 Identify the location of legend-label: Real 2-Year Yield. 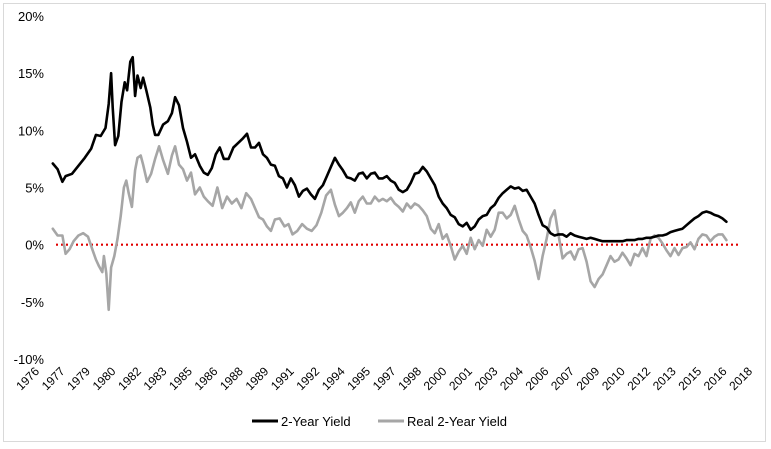
(457, 421).